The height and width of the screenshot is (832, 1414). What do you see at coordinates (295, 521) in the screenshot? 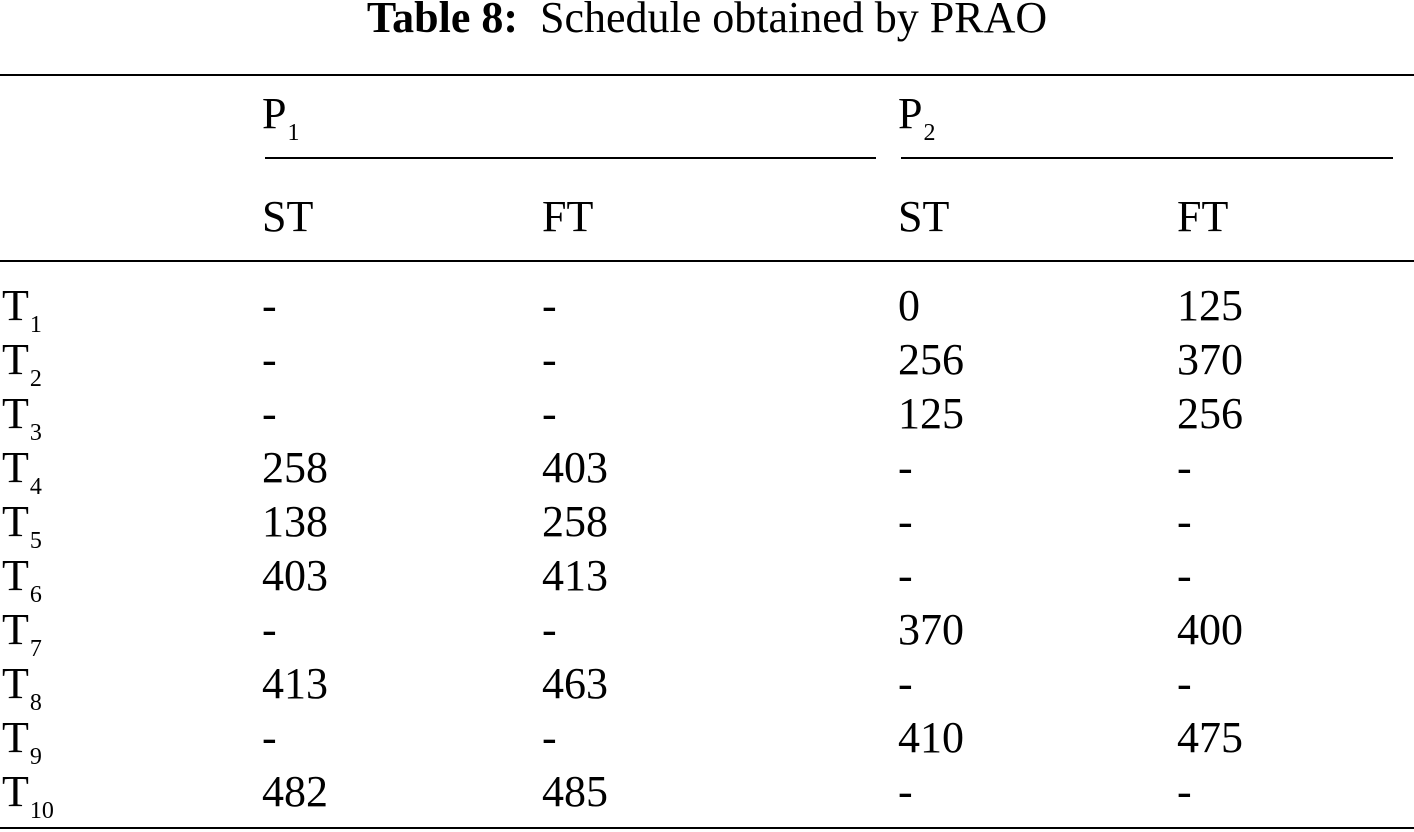
I see `cell-p1-st: 138` at bounding box center [295, 521].